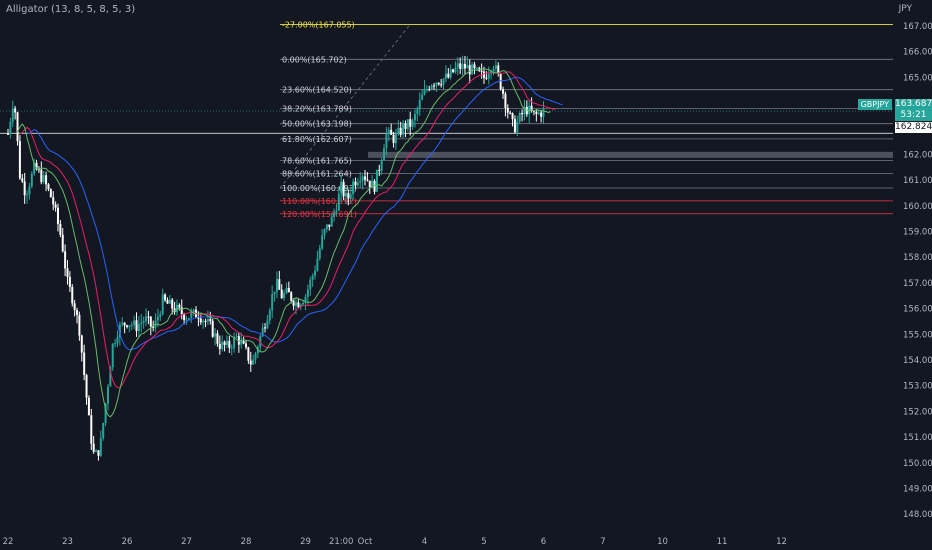  I want to click on y-tick-label: 162.000, so click(917, 155).